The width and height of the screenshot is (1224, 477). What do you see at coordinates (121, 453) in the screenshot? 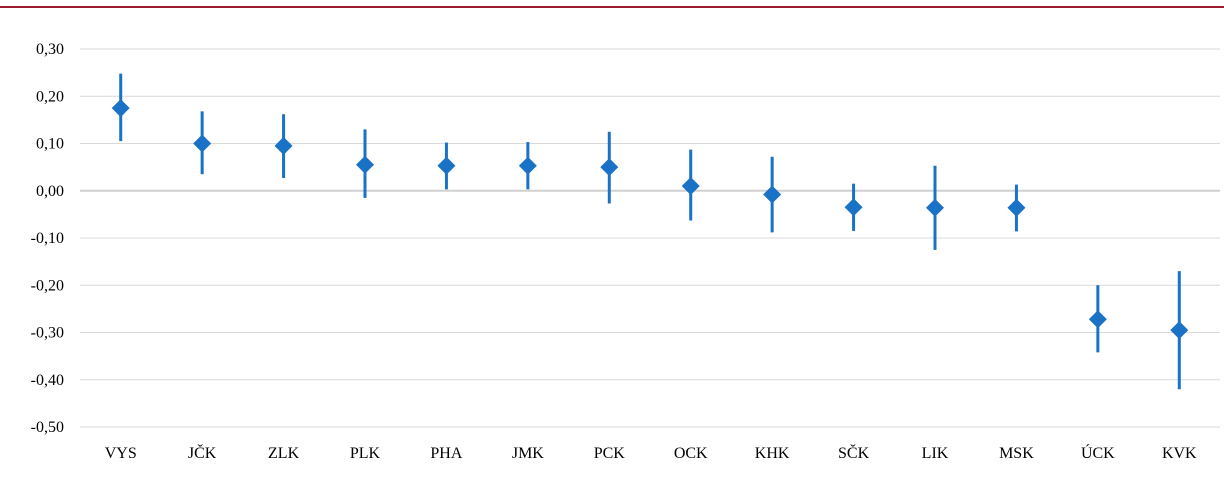
I see `x-tick-label: VYS` at bounding box center [121, 453].